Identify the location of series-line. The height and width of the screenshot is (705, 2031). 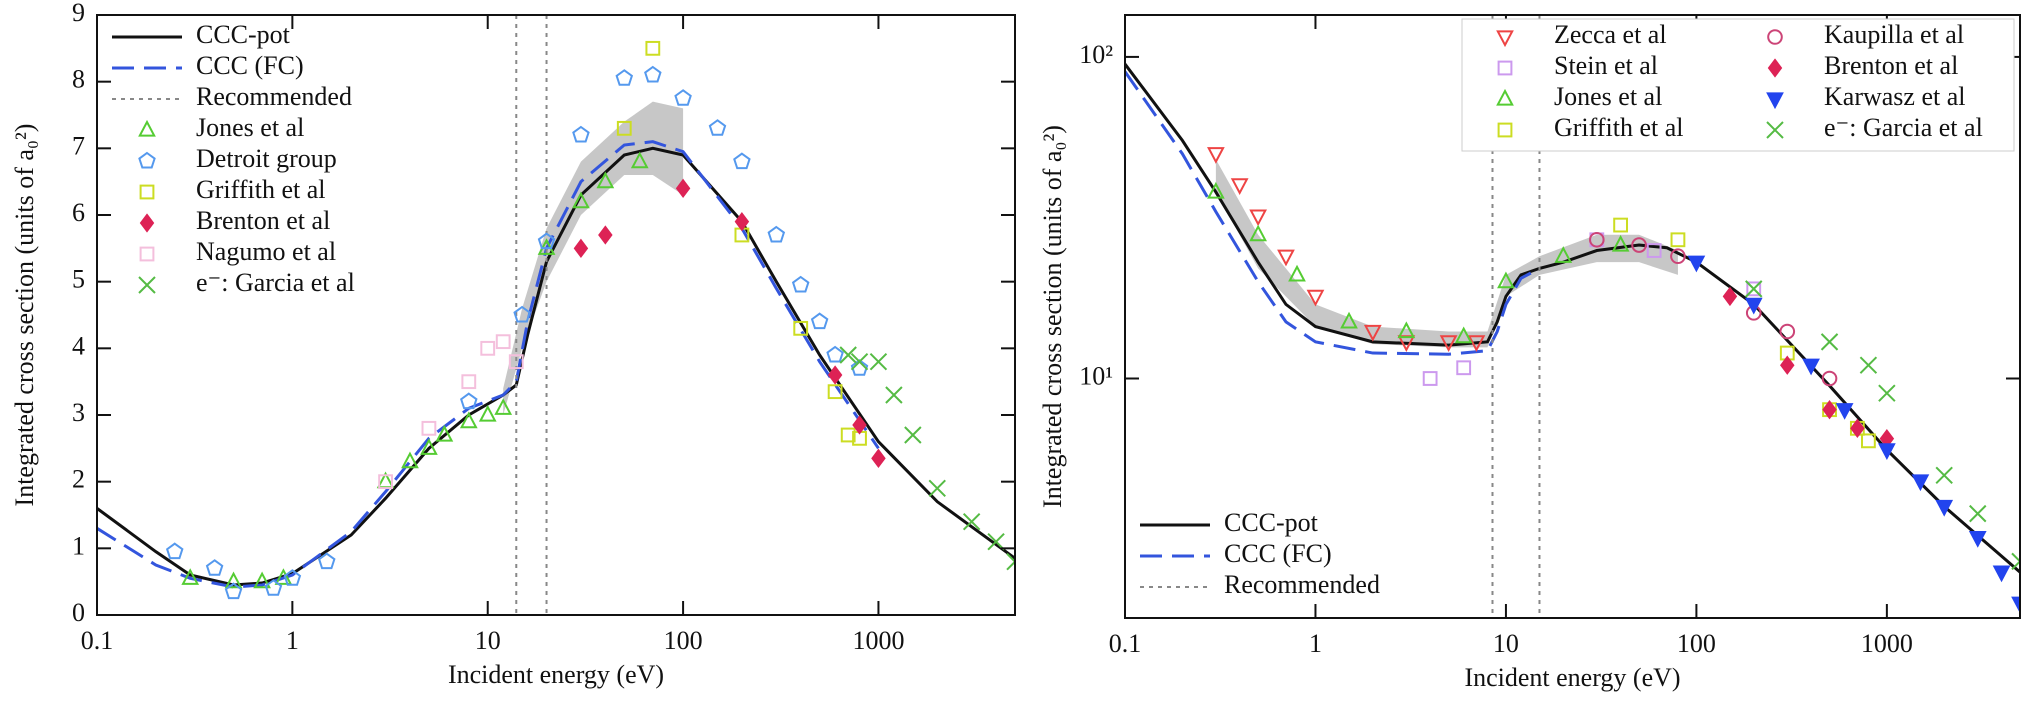
(1333, 213).